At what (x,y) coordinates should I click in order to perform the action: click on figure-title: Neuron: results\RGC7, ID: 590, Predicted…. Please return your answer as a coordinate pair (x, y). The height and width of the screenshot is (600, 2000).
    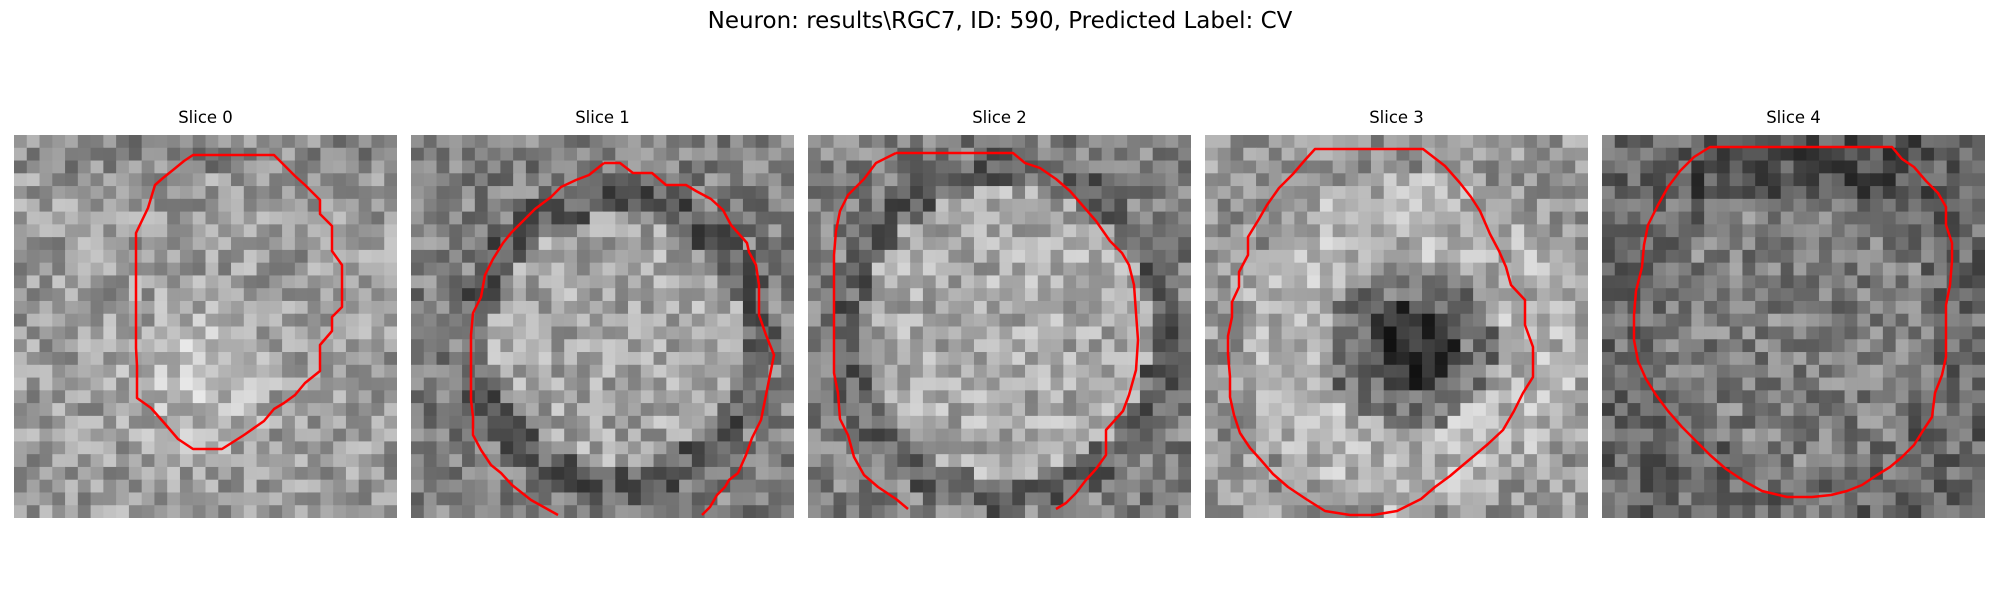
    Looking at the image, I should click on (1000, 21).